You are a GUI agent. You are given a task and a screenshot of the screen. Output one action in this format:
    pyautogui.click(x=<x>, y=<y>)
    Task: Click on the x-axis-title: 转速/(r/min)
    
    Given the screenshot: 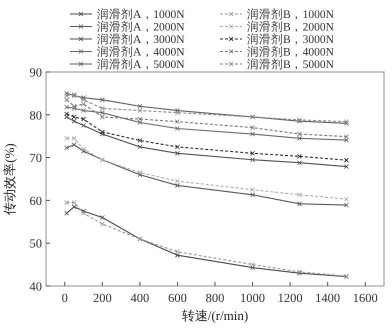 What is the action you would take?
    pyautogui.click(x=215, y=315)
    